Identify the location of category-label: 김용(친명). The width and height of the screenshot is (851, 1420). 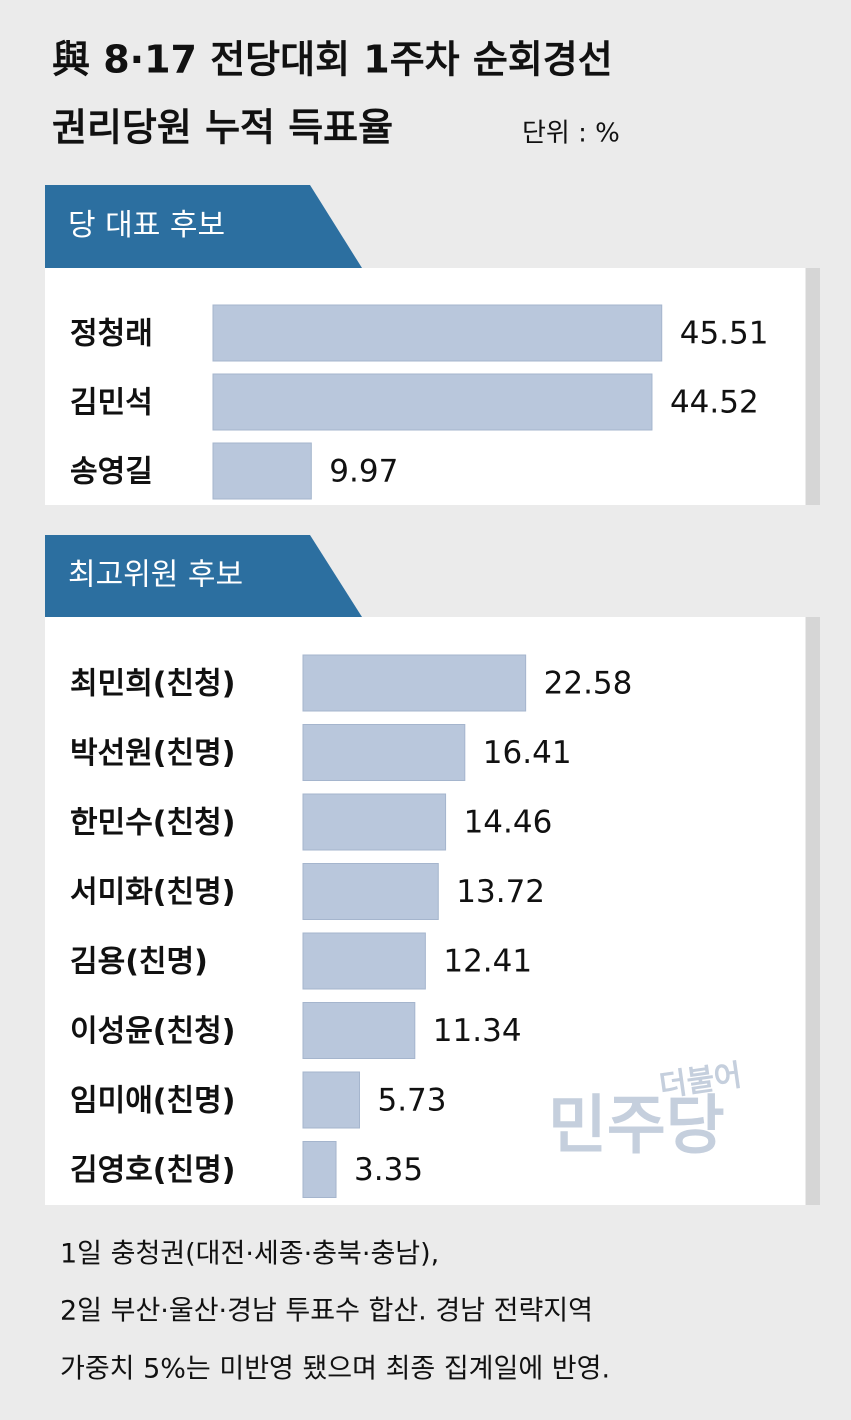
(139, 962).